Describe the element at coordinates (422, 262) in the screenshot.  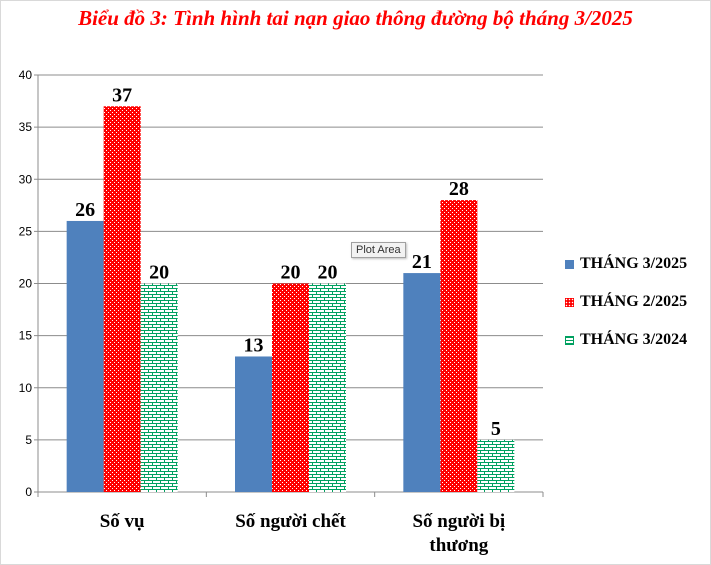
I see `data-label: 21` at that location.